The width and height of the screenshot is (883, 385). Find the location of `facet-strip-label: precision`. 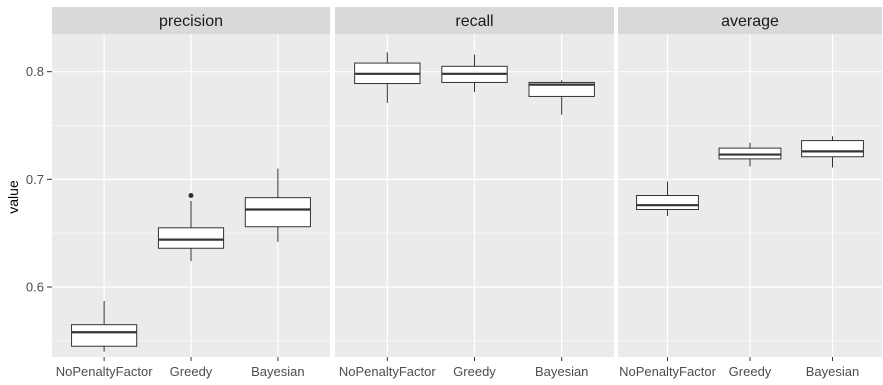

facet-strip-label: precision is located at coordinates (191, 21).